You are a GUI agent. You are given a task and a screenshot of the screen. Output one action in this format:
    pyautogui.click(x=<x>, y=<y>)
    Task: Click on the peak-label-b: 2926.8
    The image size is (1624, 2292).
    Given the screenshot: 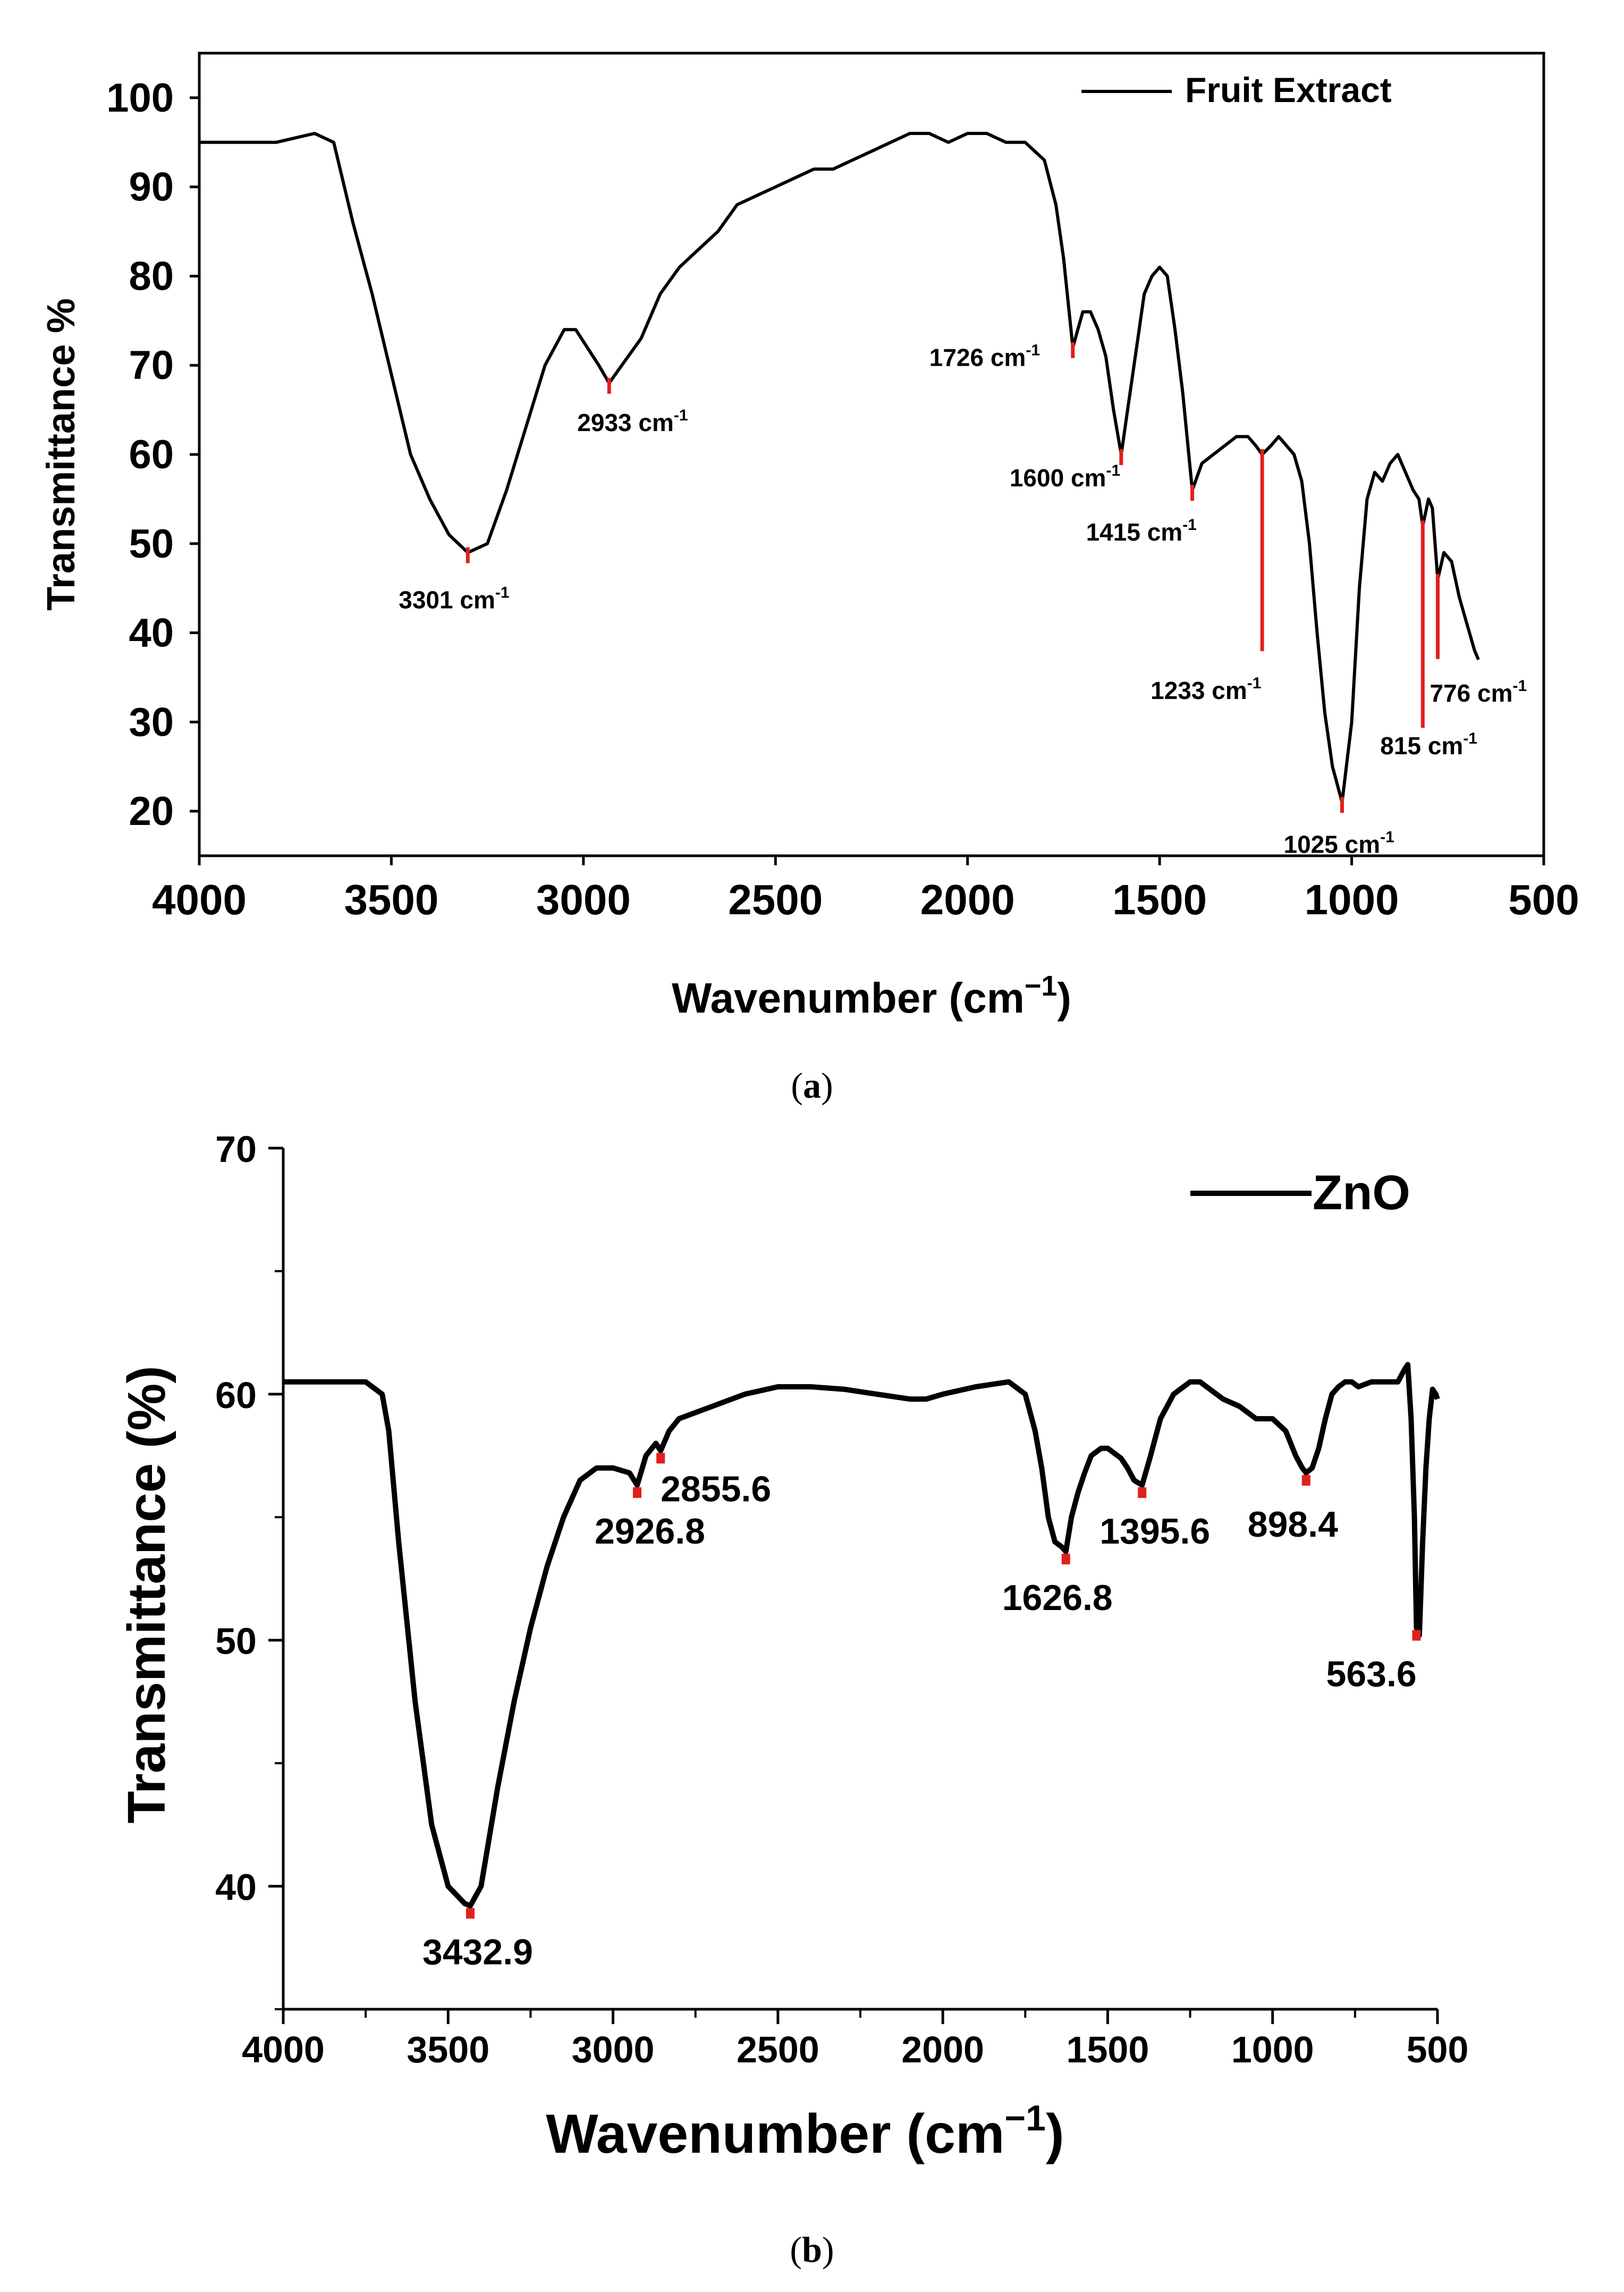 What is the action you would take?
    pyautogui.click(x=650, y=1531)
    